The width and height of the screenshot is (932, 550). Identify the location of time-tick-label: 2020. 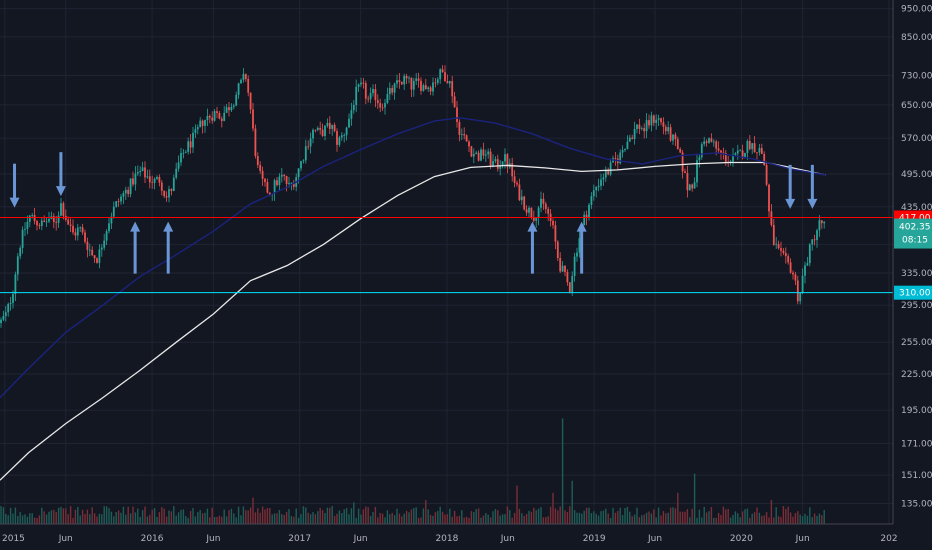
(741, 539).